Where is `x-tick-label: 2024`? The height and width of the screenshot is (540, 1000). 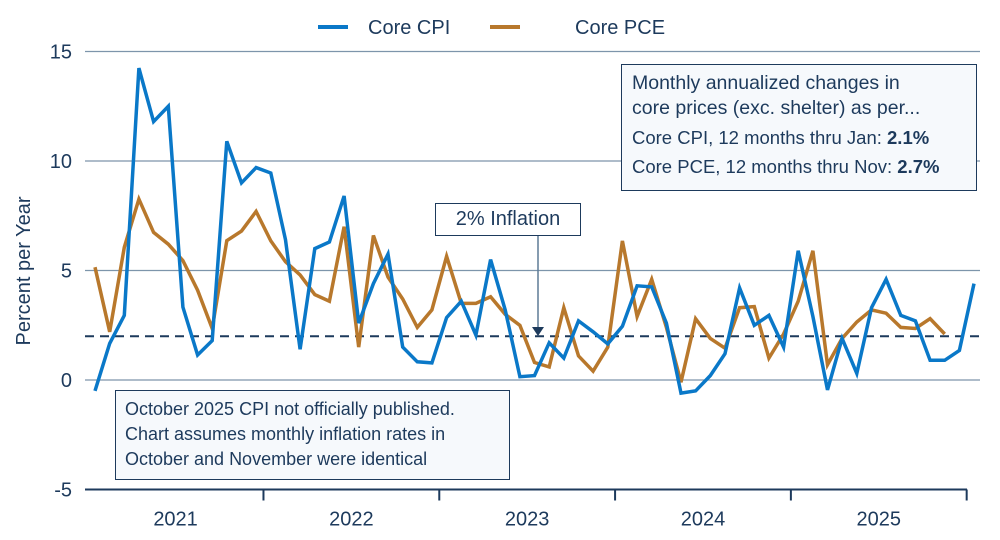 x-tick-label: 2024 is located at coordinates (703, 520).